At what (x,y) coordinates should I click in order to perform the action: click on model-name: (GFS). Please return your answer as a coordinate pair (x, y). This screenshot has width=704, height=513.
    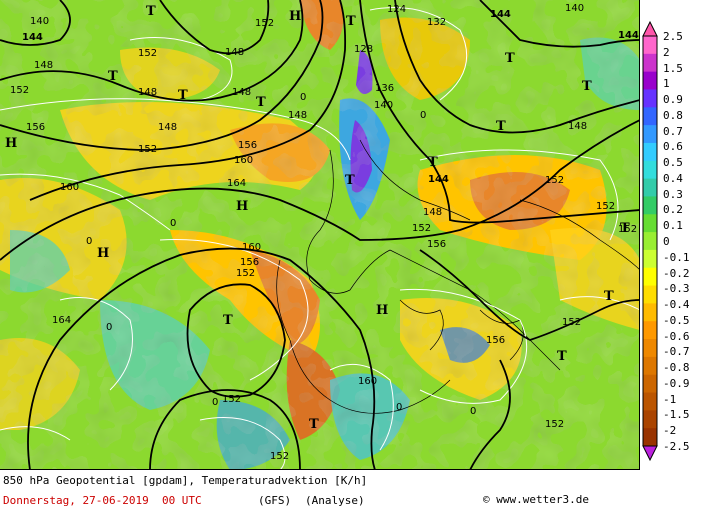
    Looking at the image, I should click on (275, 500).